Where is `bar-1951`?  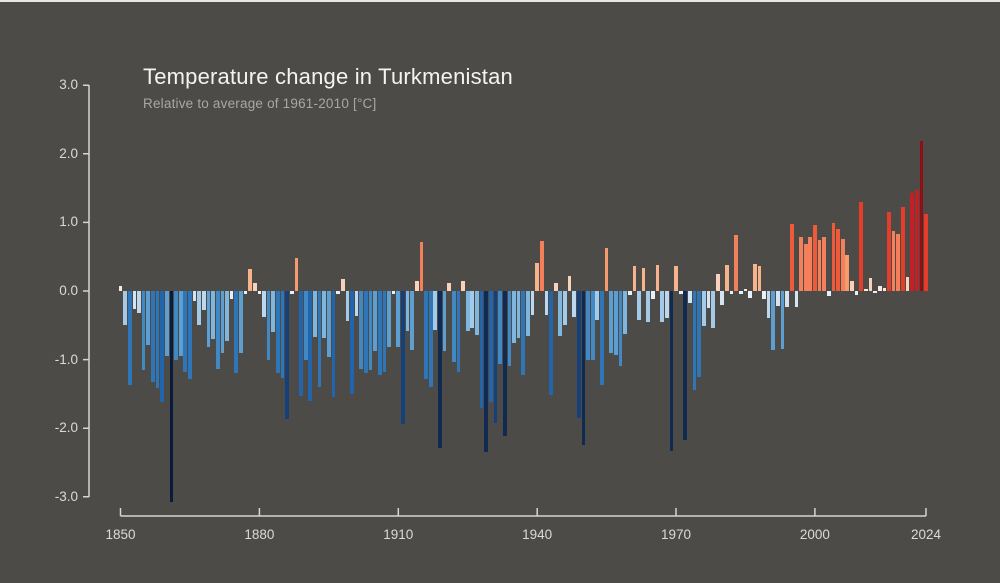 bar-1951 is located at coordinates (588, 325).